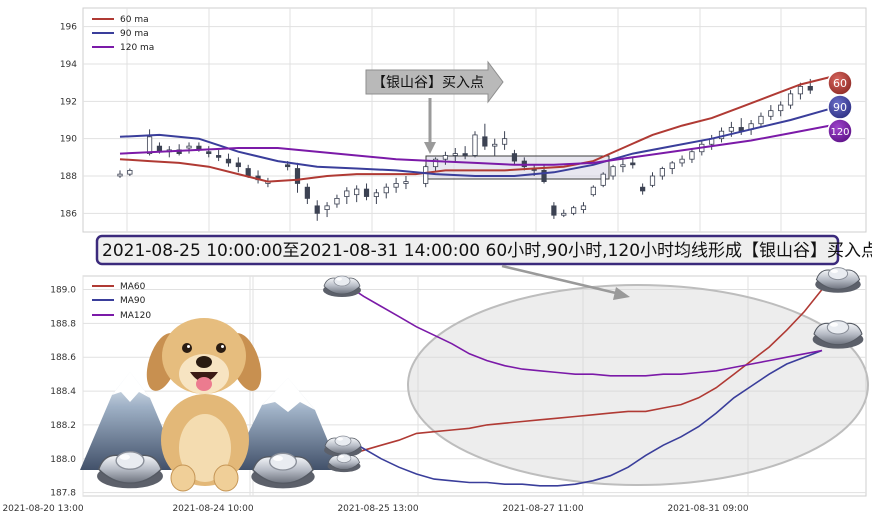  I want to click on badge-60-label: 60, so click(840, 83).